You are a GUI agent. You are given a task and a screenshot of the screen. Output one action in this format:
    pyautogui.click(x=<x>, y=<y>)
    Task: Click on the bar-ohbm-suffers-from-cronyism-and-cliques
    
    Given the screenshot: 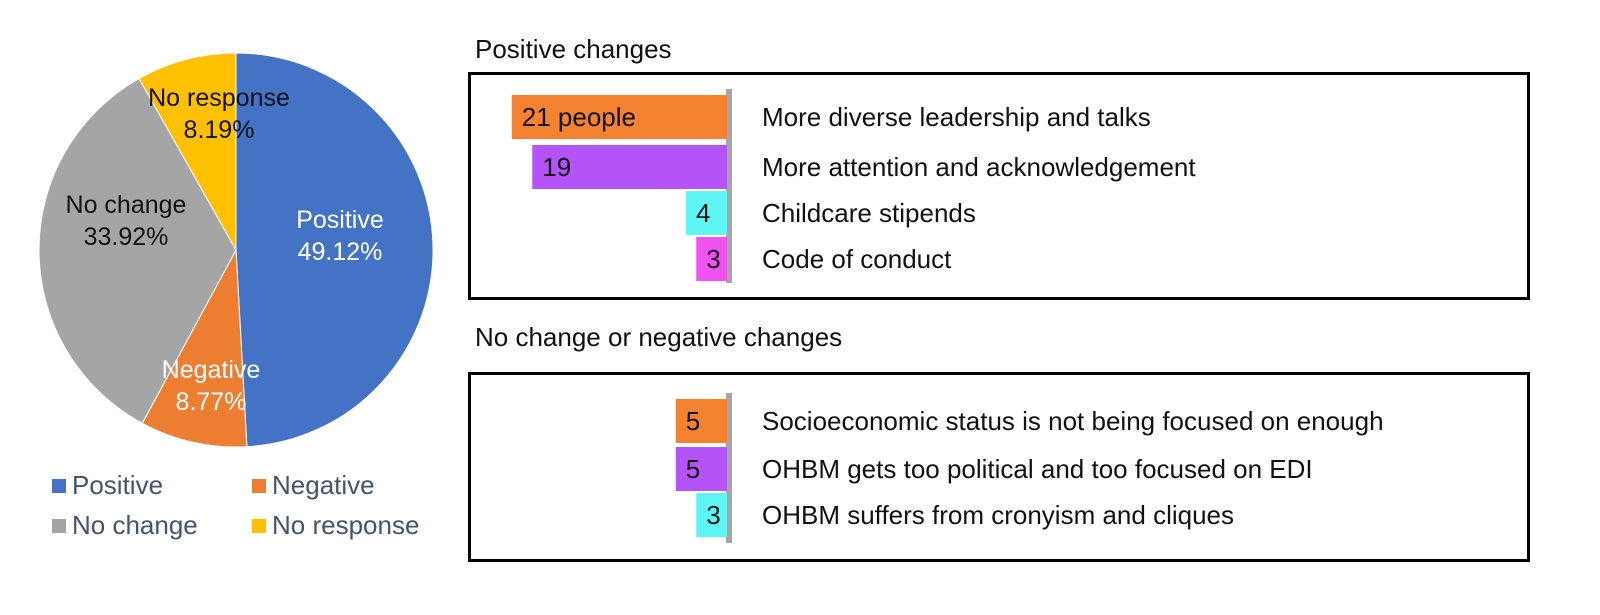 What is the action you would take?
    pyautogui.click(x=711, y=515)
    